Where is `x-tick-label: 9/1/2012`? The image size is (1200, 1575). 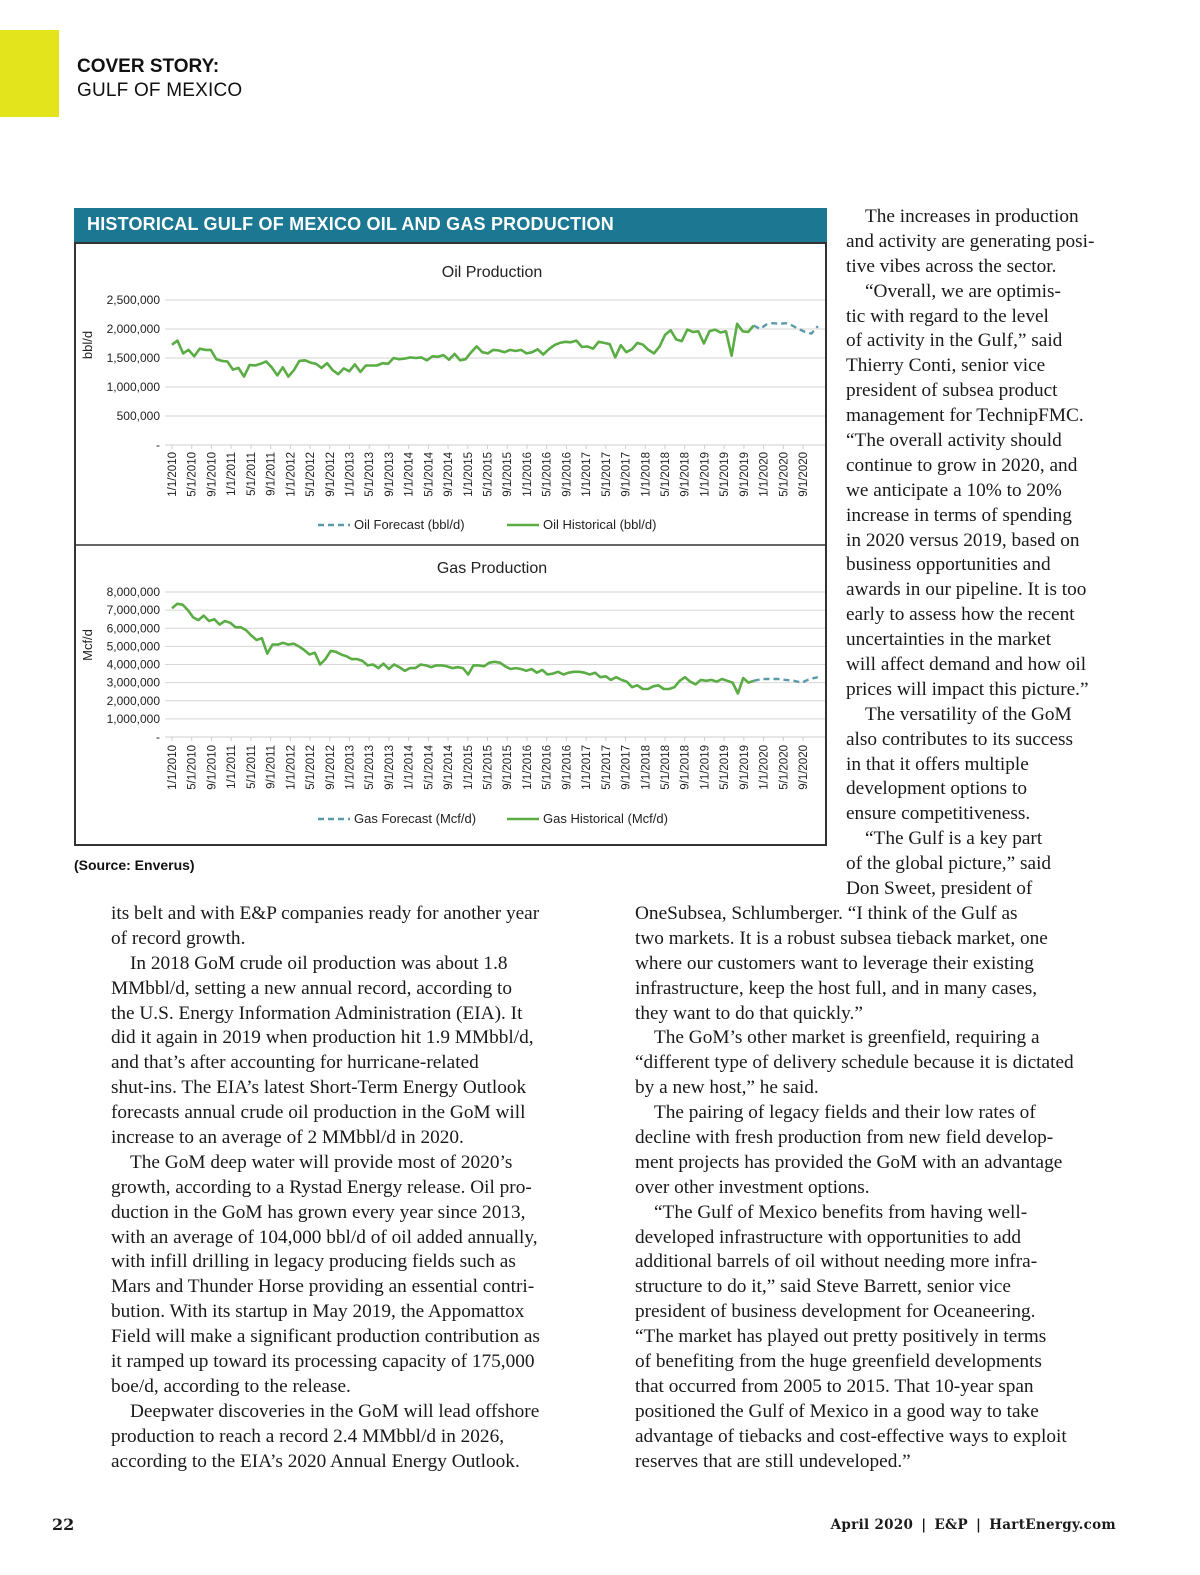
x-tick-label: 9/1/2012 is located at coordinates (331, 767).